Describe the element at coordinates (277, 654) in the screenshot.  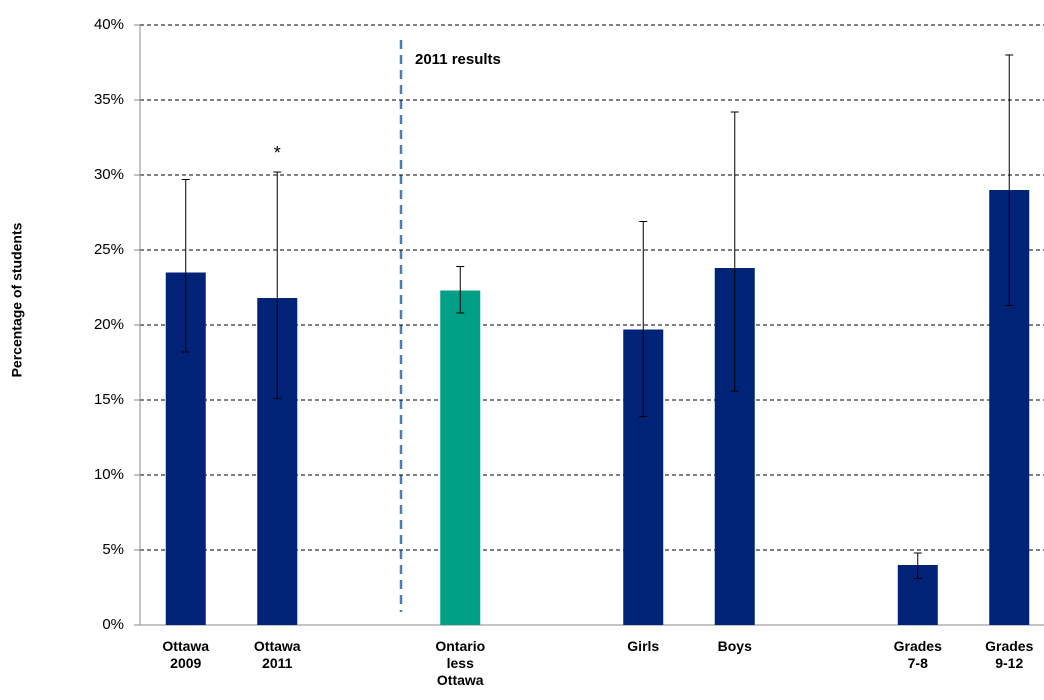
I see `x-tick-label: Ottawa 2011` at that location.